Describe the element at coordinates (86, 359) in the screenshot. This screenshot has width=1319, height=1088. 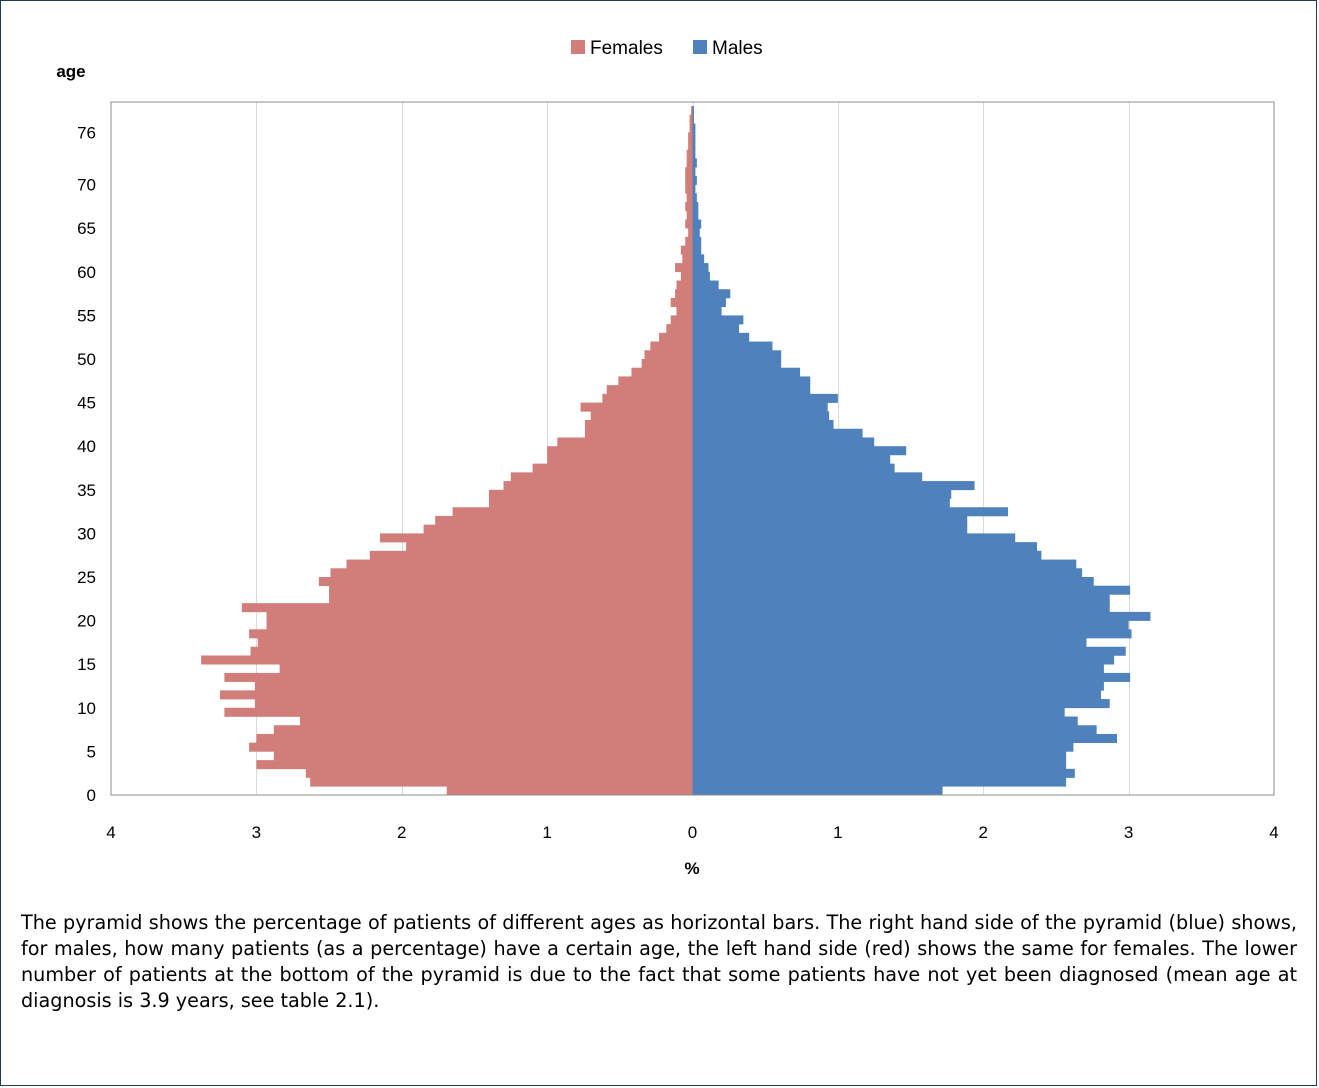
I see `y-tick-label: 50` at that location.